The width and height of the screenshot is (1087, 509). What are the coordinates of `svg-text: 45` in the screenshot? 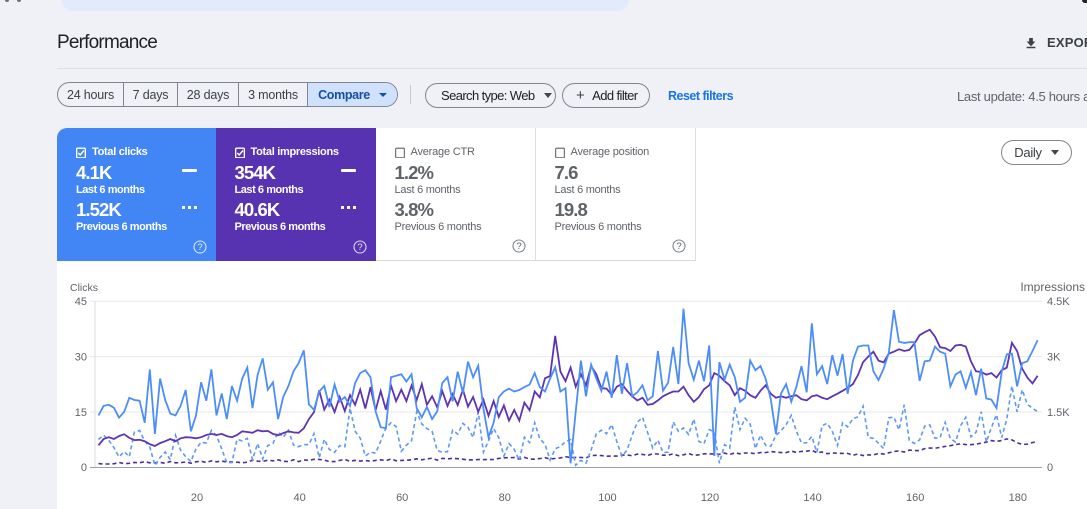 It's located at (81, 302).